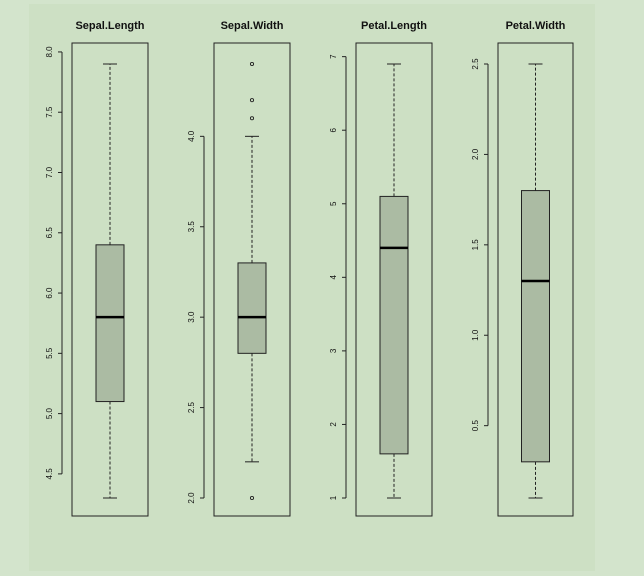  Describe the element at coordinates (475, 245) in the screenshot. I see `y-tick-label: 1.5` at that location.